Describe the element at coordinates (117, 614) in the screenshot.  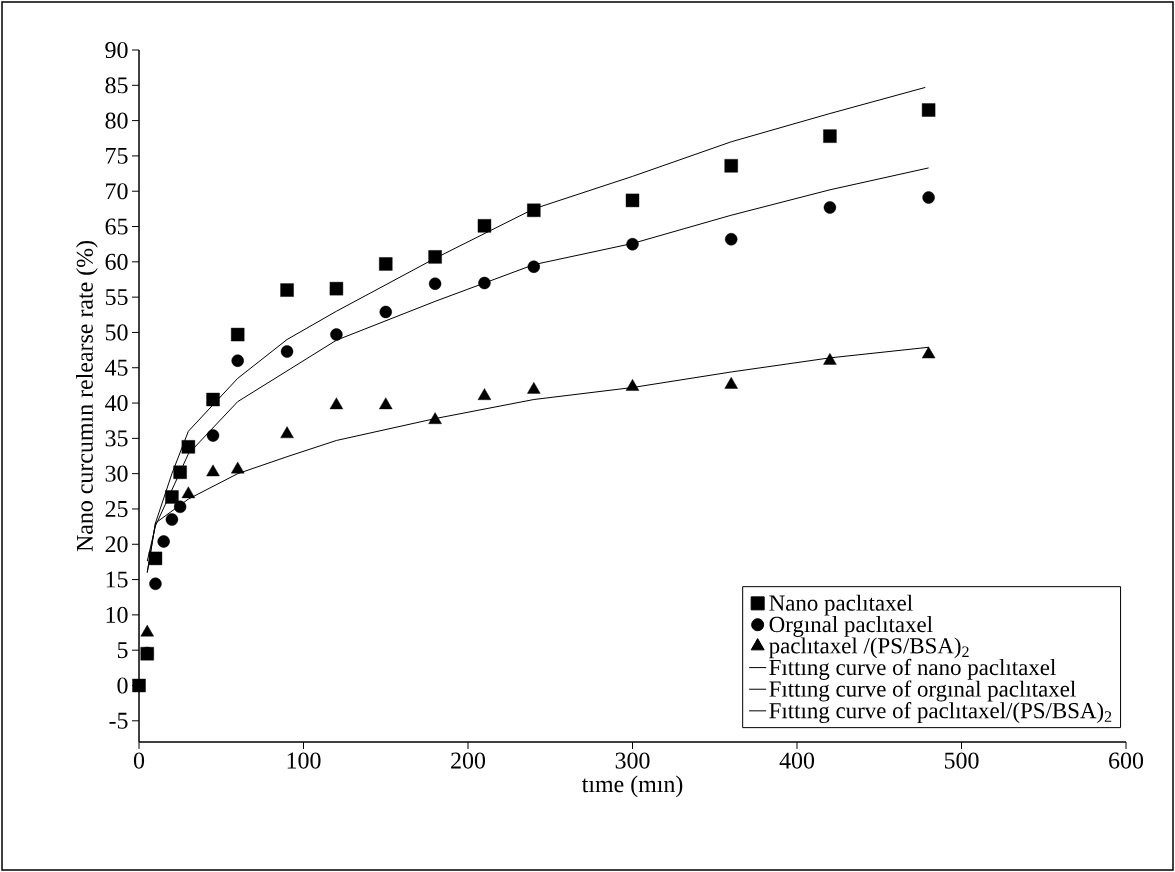
I see `y-tick-label: 10` at that location.